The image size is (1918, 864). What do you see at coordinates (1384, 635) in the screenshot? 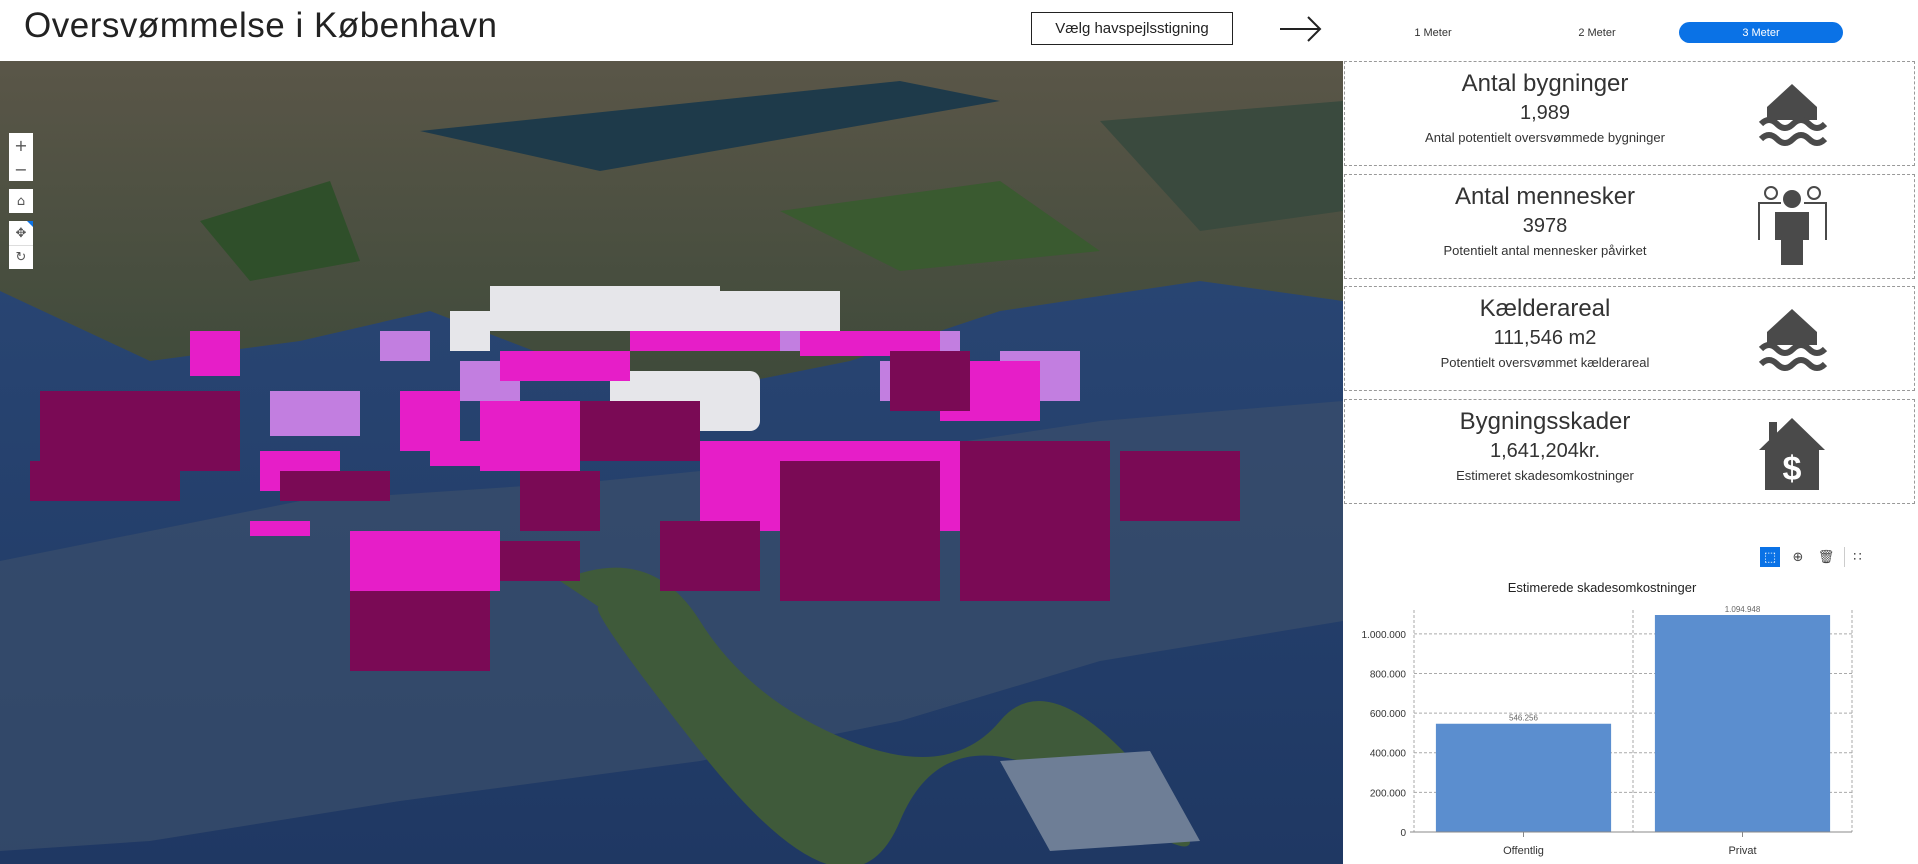
I see `y-tick-label: 1.000.000` at bounding box center [1384, 635].